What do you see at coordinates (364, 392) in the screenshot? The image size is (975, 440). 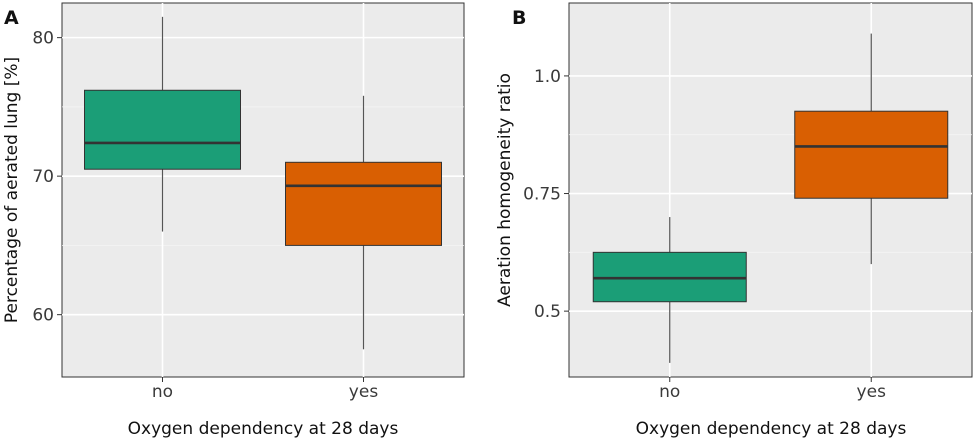 I see `panel-a-x-tick-label: yes` at bounding box center [364, 392].